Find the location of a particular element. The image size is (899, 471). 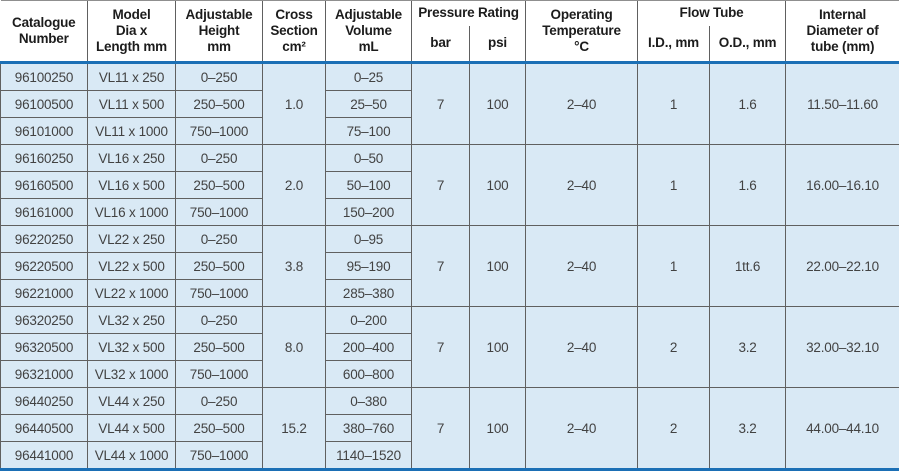

cell-catalogue-number: 96101000 is located at coordinates (44, 131).